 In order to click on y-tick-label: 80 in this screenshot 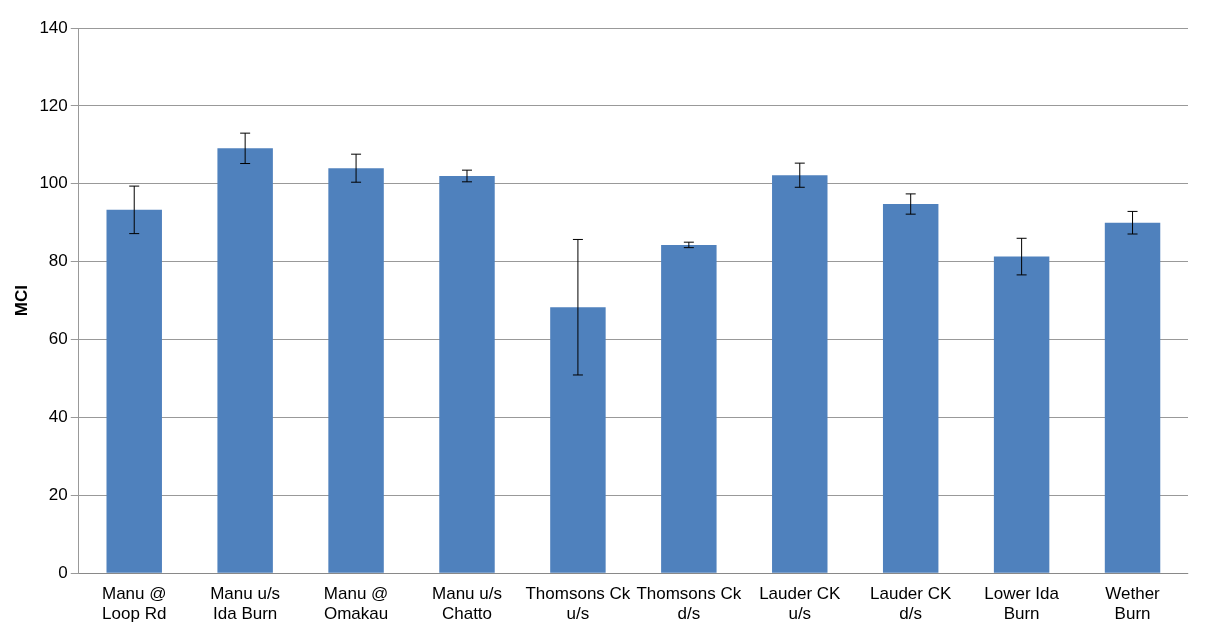, I will do `click(58, 261)`.